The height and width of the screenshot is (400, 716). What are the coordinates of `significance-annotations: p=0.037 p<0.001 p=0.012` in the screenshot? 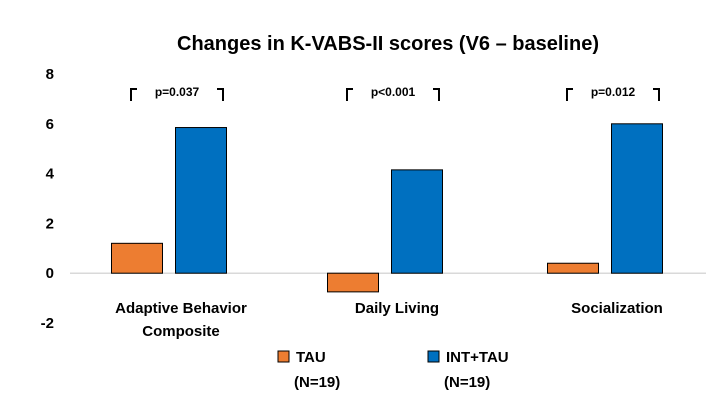 It's located at (395, 93).